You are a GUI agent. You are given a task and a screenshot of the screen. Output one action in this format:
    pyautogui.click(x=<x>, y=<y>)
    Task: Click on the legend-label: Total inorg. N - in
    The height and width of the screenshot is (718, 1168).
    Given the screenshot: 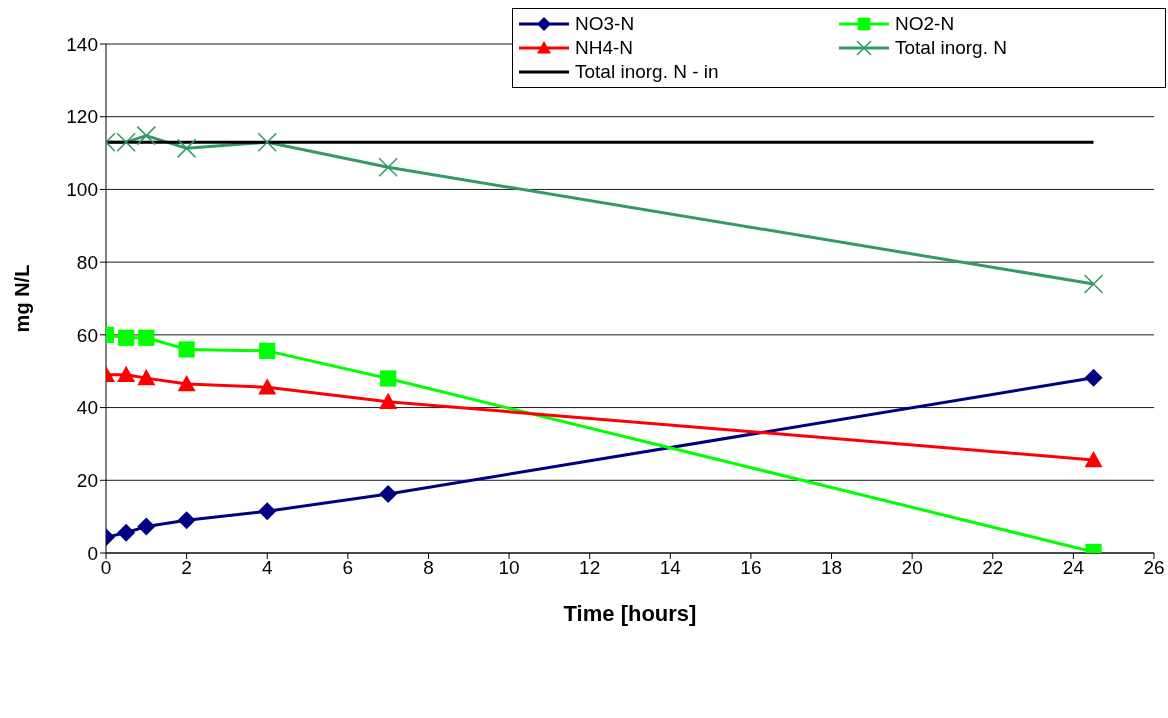 What is the action you would take?
    pyautogui.click(x=647, y=72)
    